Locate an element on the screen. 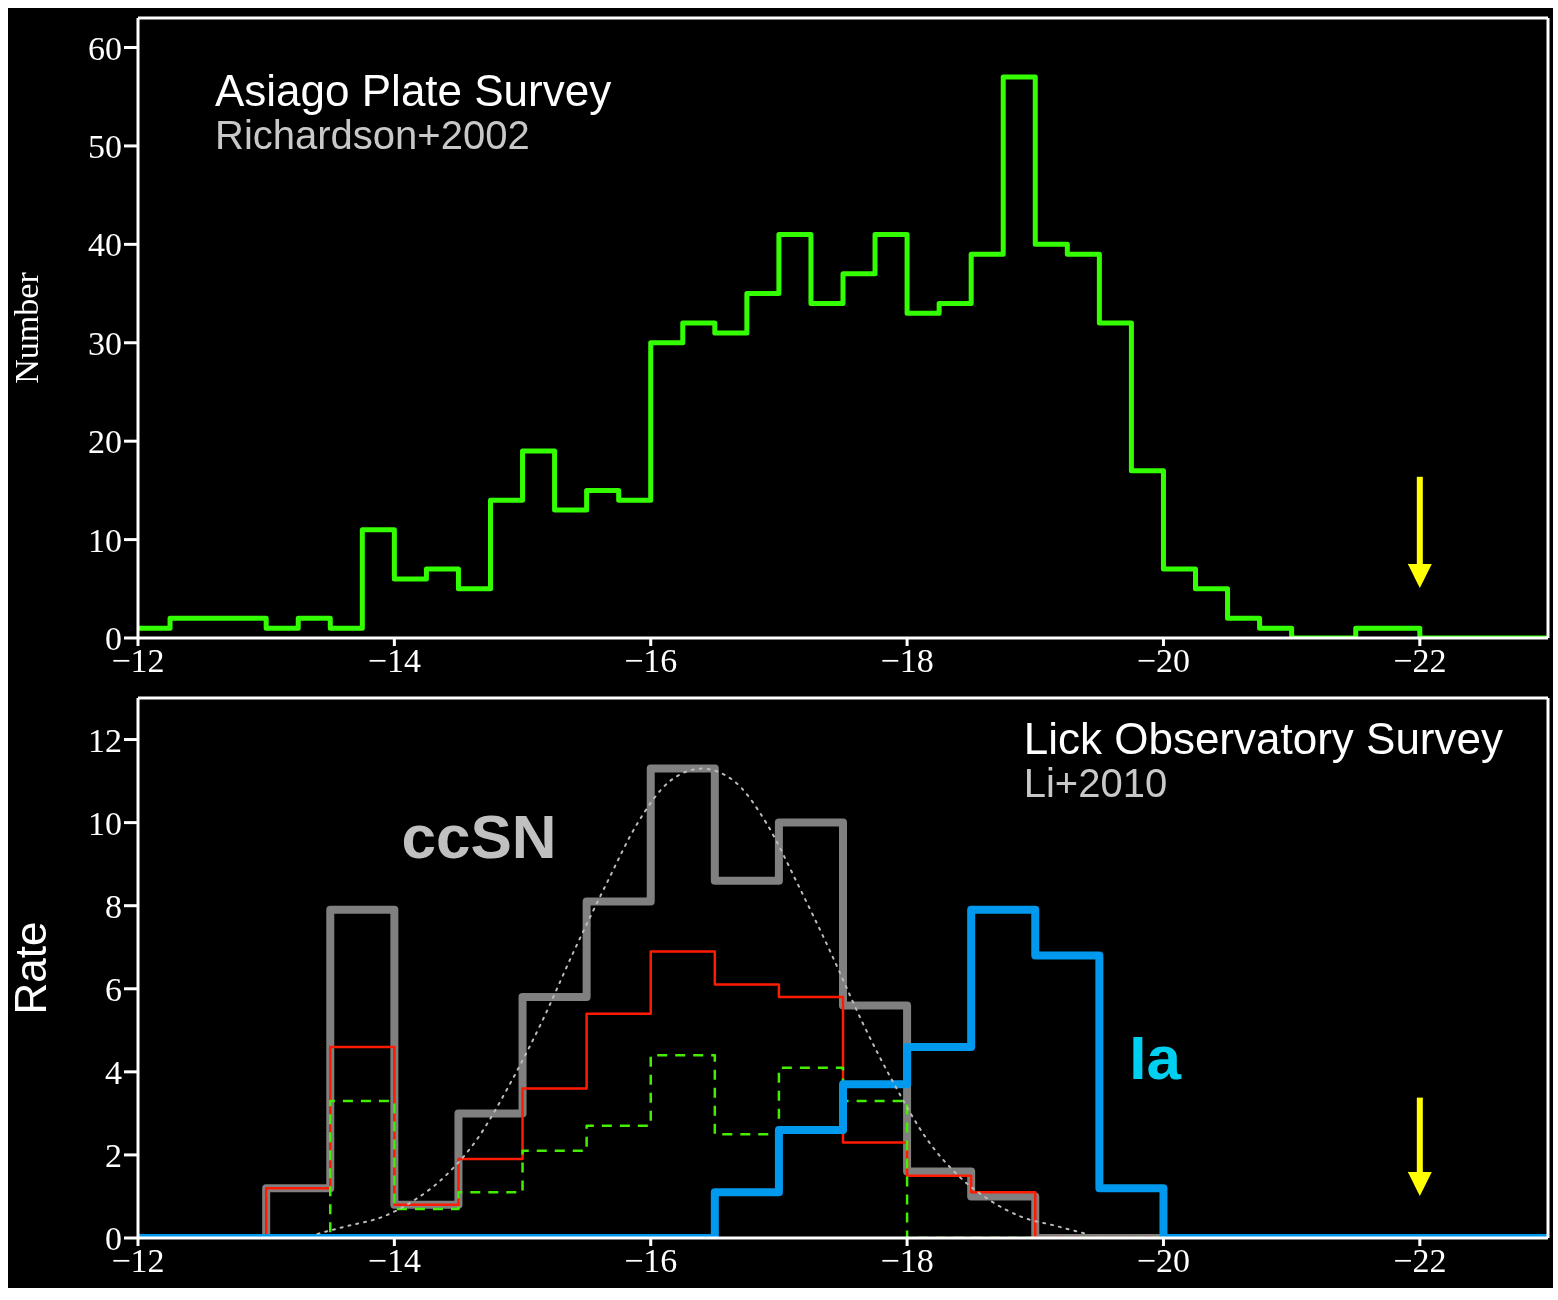 This screenshot has height=1300, width=1558. y-axis-title: Number is located at coordinates (27, 327).